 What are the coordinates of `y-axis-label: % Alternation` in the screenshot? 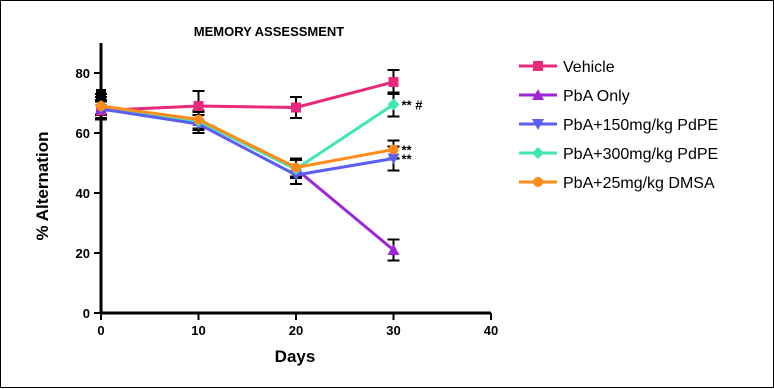 It's located at (42, 186).